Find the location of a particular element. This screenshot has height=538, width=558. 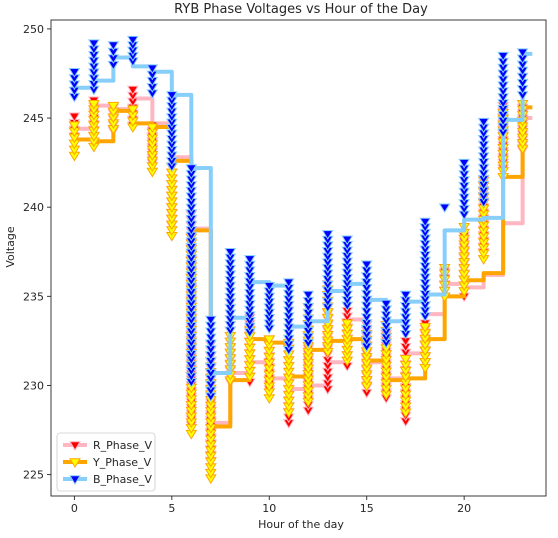

y-tick-label: 250 is located at coordinates (33, 29).